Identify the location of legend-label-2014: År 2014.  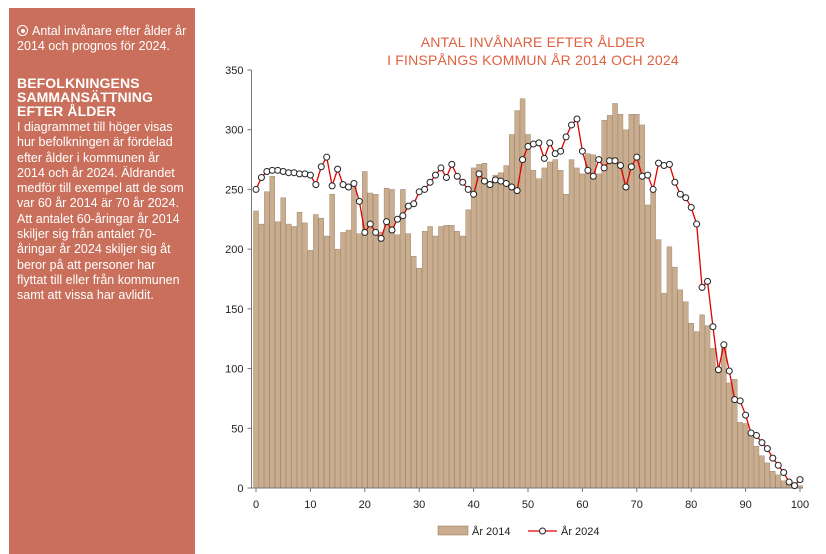
(491, 531).